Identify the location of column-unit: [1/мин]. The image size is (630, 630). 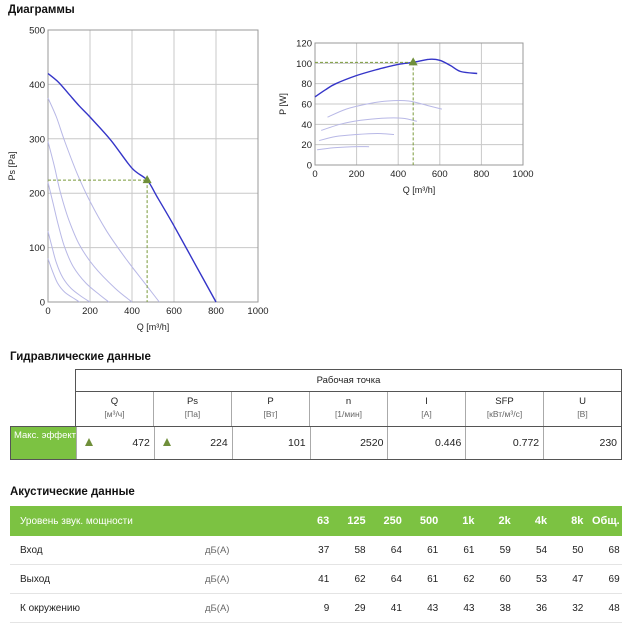
(348, 414).